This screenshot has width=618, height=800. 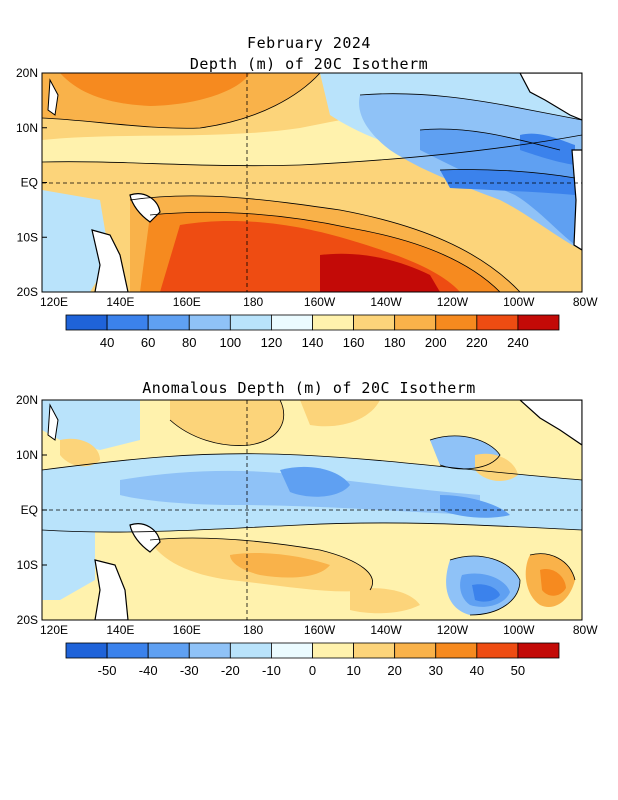 What do you see at coordinates (320, 302) in the screenshot?
I see `depth-lon-label: 160W` at bounding box center [320, 302].